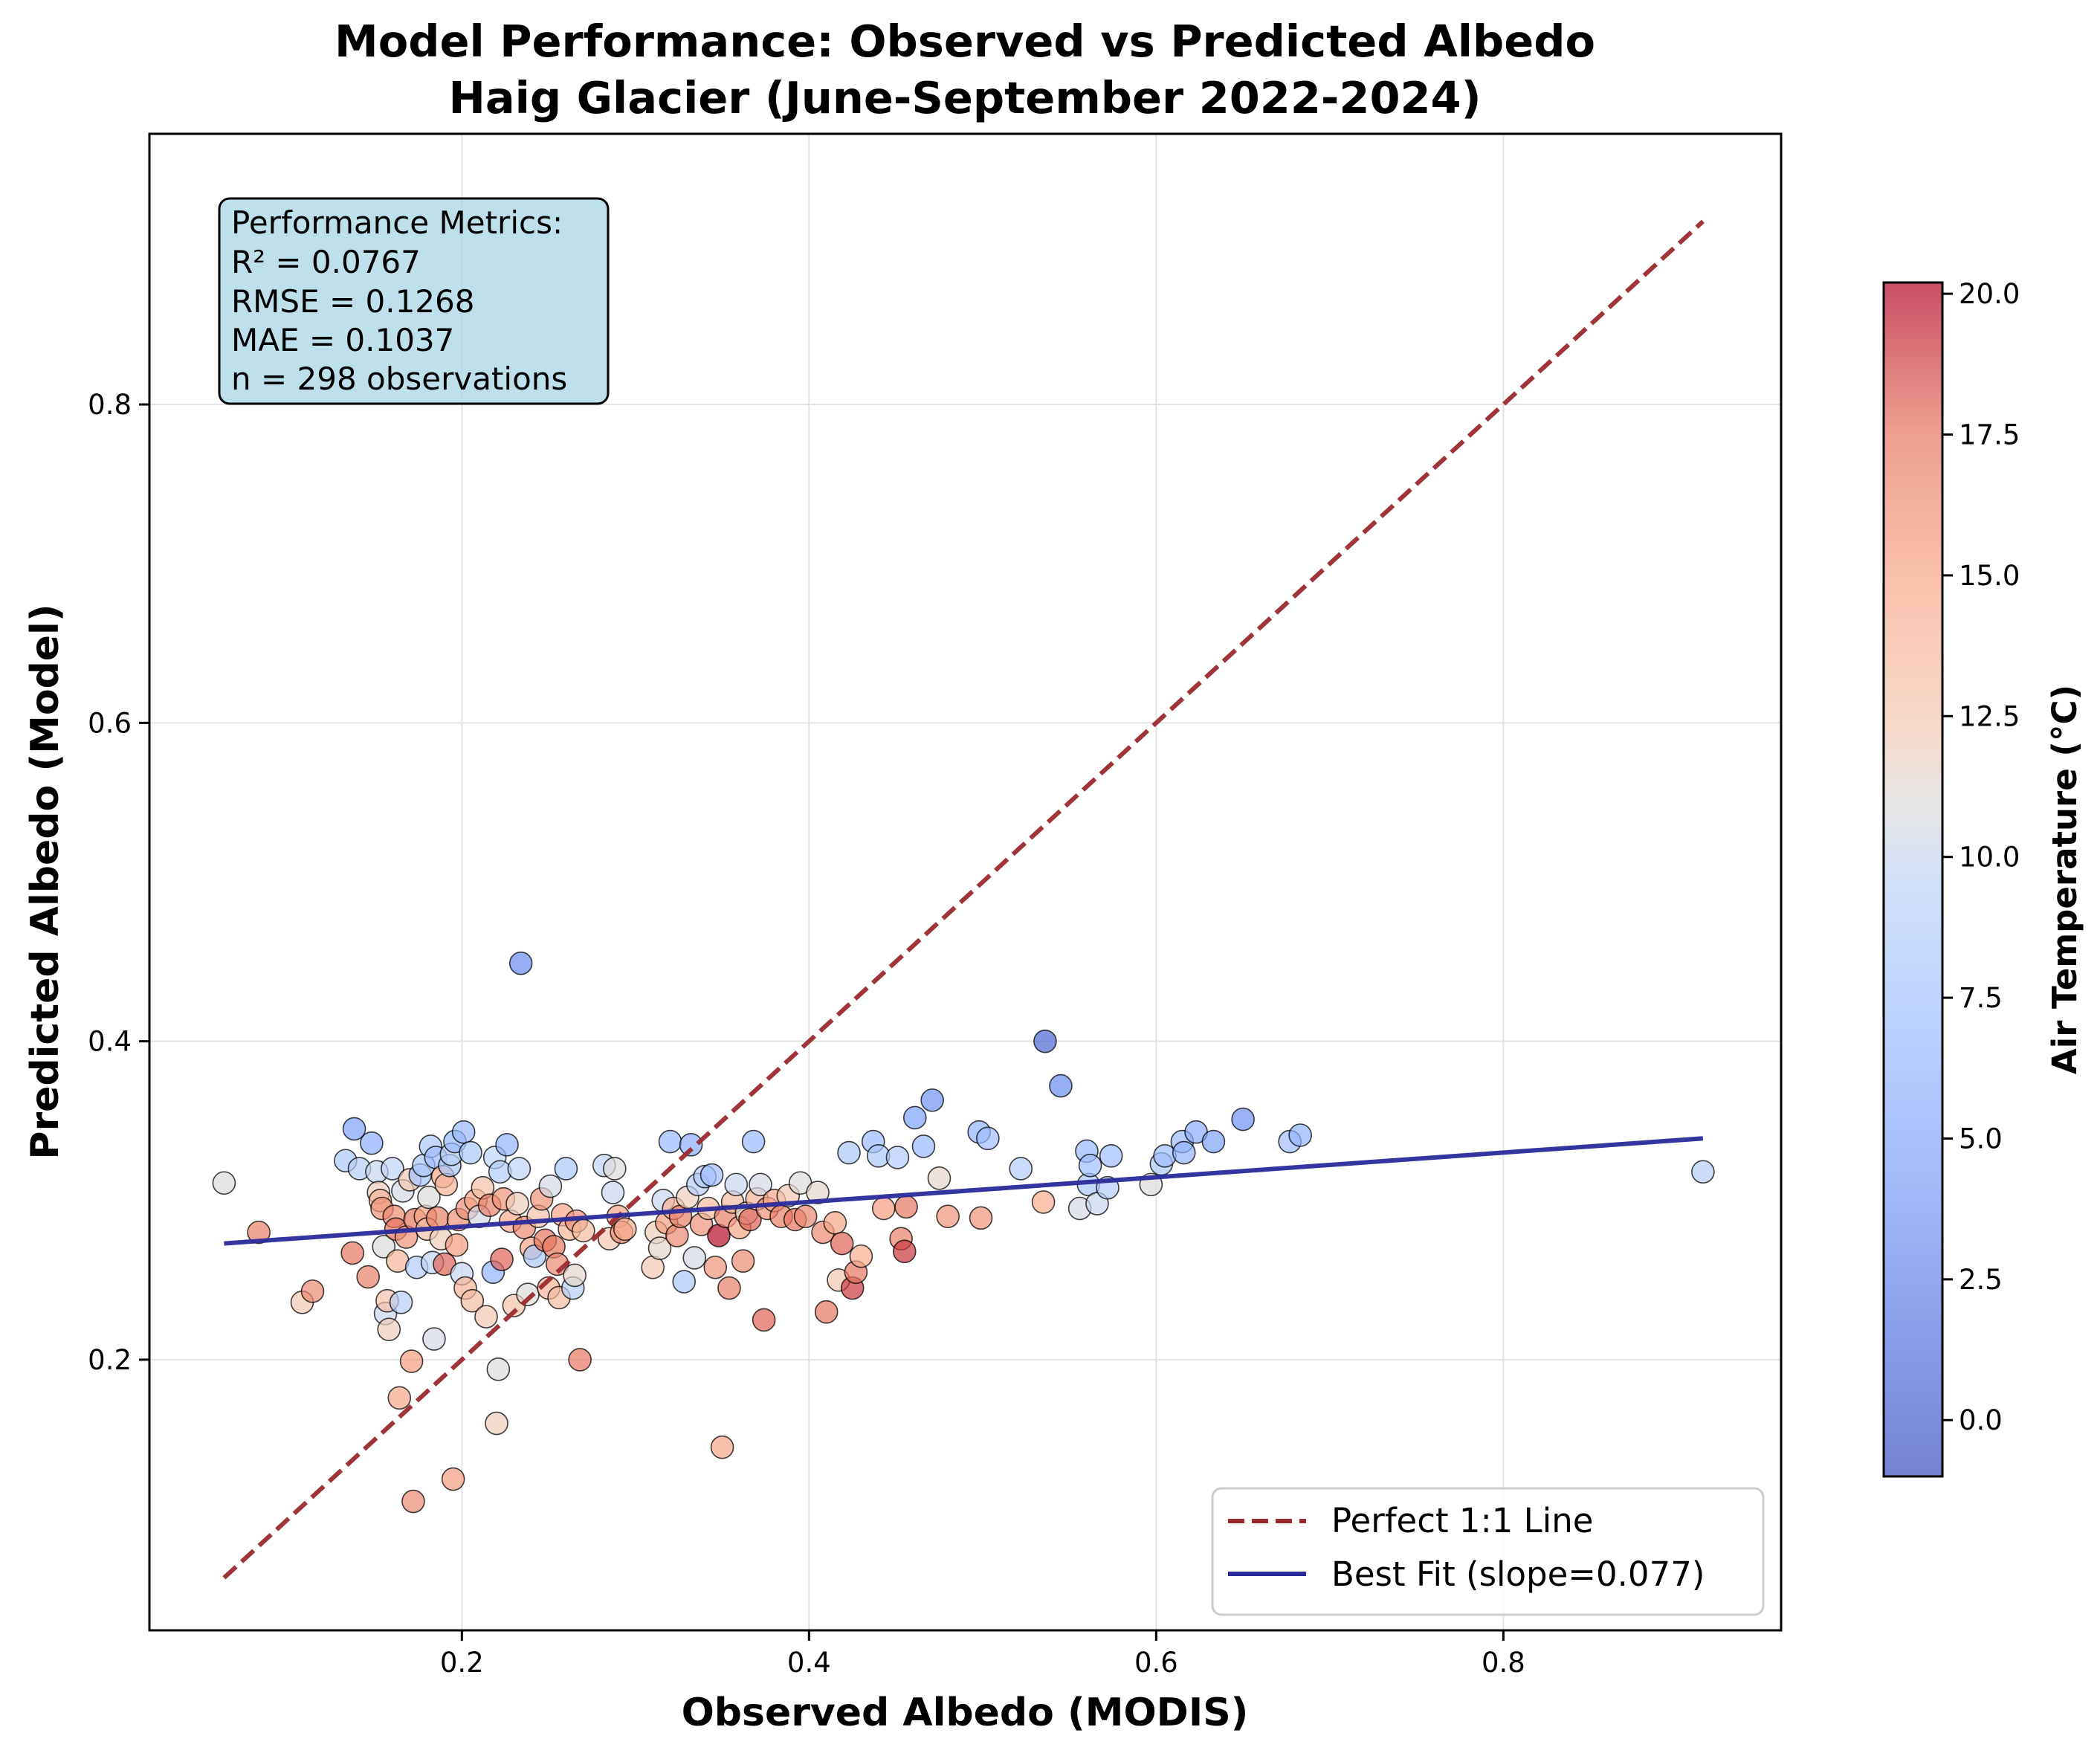 Image resolution: width=2100 pixels, height=1753 pixels. What do you see at coordinates (1990, 576) in the screenshot?
I see `colorbar-tick-label: 15.0` at bounding box center [1990, 576].